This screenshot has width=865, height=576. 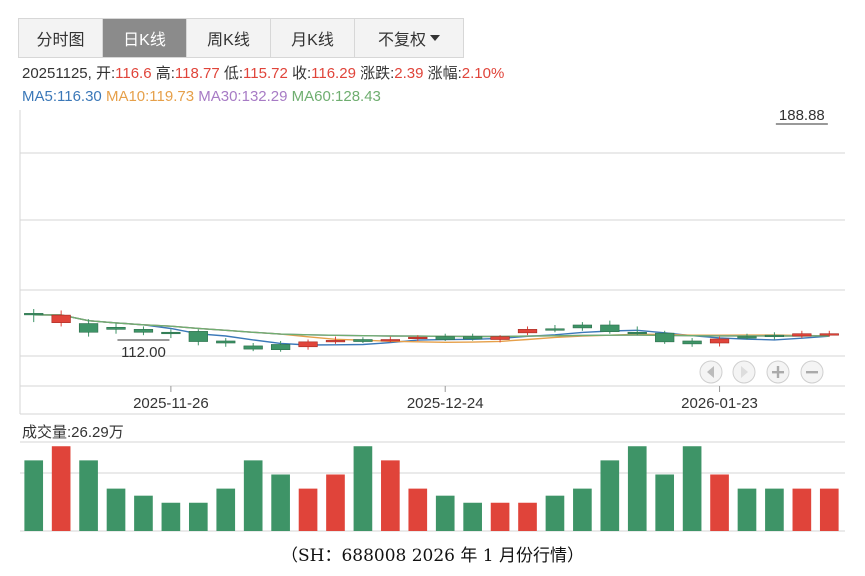 What do you see at coordinates (431, 326) in the screenshot?
I see `ma60-line` at bounding box center [431, 326].